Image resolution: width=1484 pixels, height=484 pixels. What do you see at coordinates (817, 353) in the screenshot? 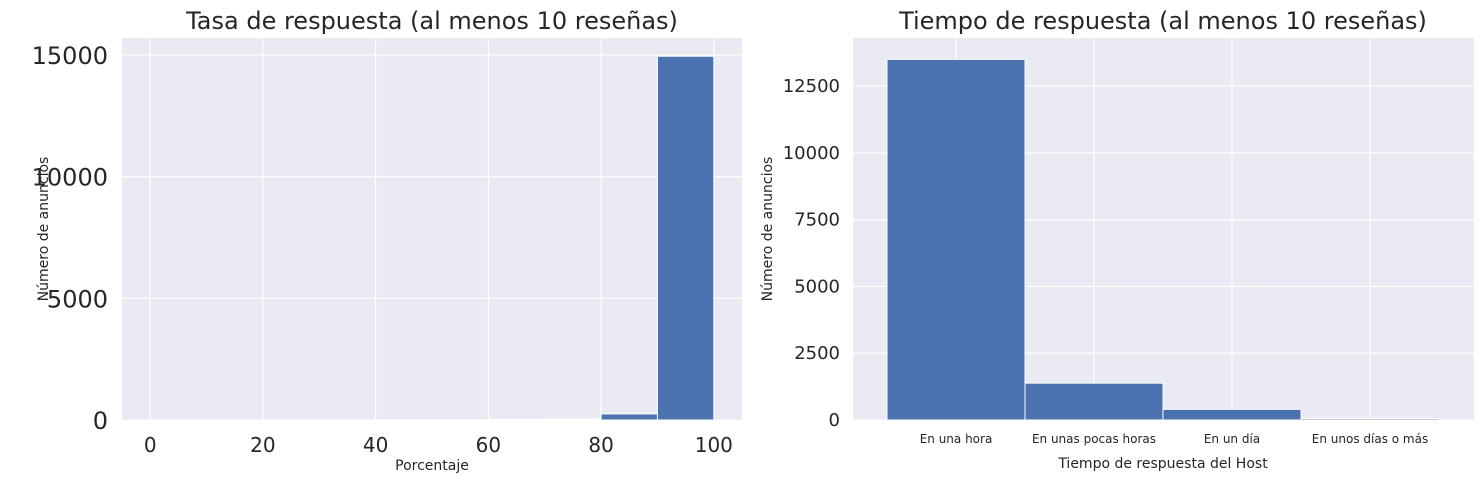
I see `y-tick-label: 2500` at bounding box center [817, 353].